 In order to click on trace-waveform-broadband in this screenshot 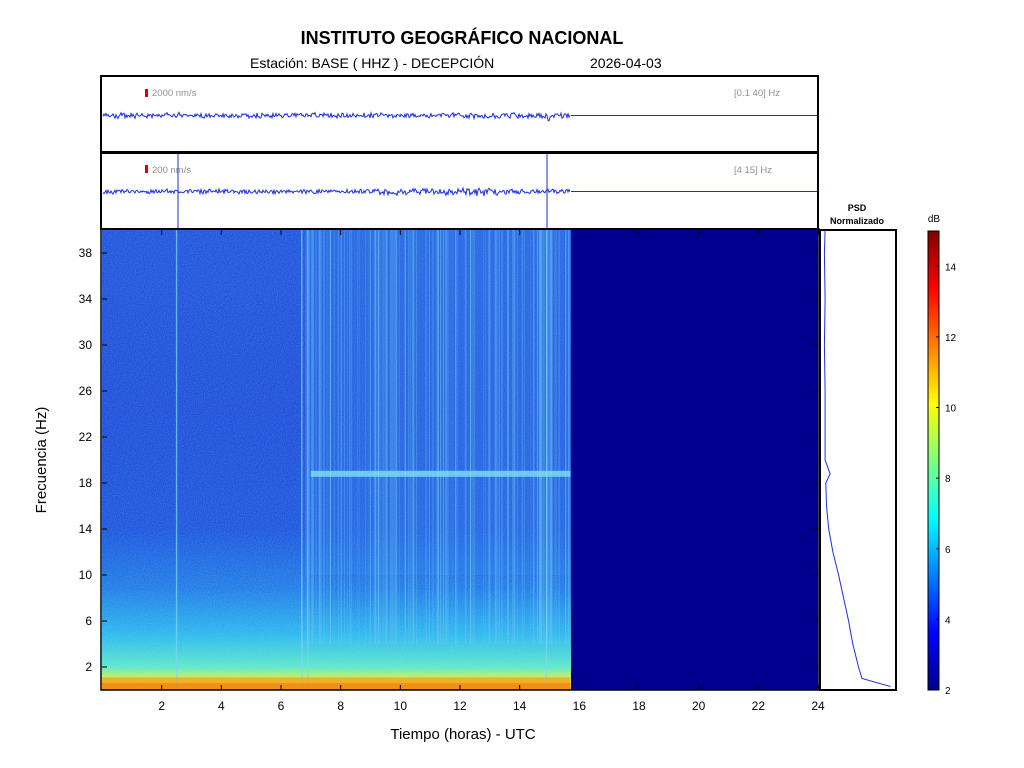, I will do `click(336, 116)`.